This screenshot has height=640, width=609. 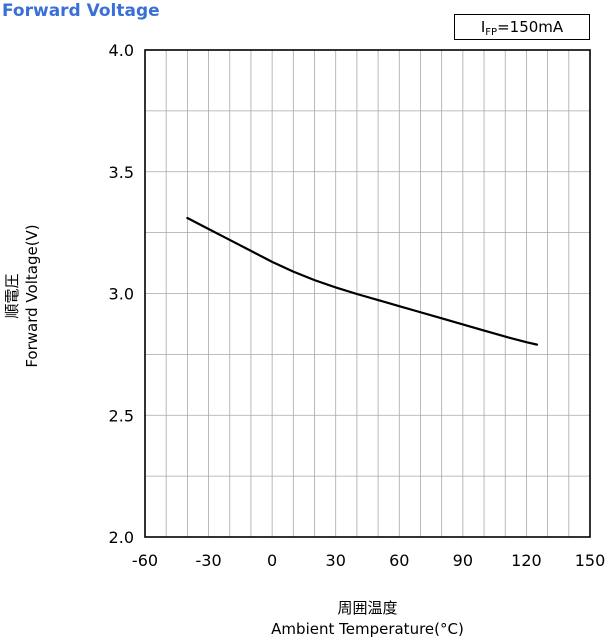 I want to click on x-tick-label: -30, so click(x=209, y=560).